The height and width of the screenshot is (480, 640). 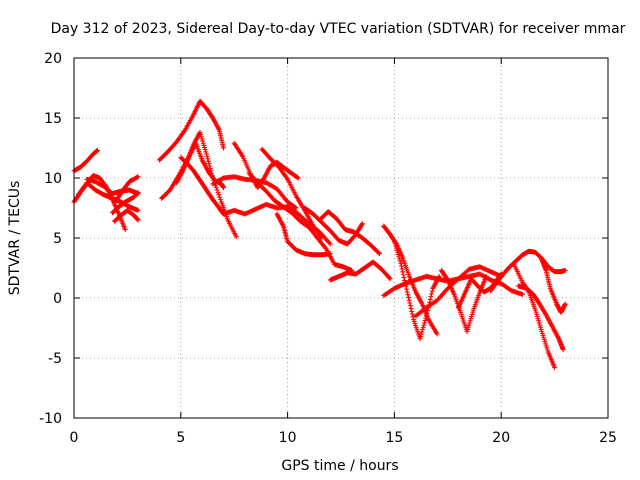 What do you see at coordinates (55, 359) in the screenshot?
I see `y-tick-label: -5` at bounding box center [55, 359].